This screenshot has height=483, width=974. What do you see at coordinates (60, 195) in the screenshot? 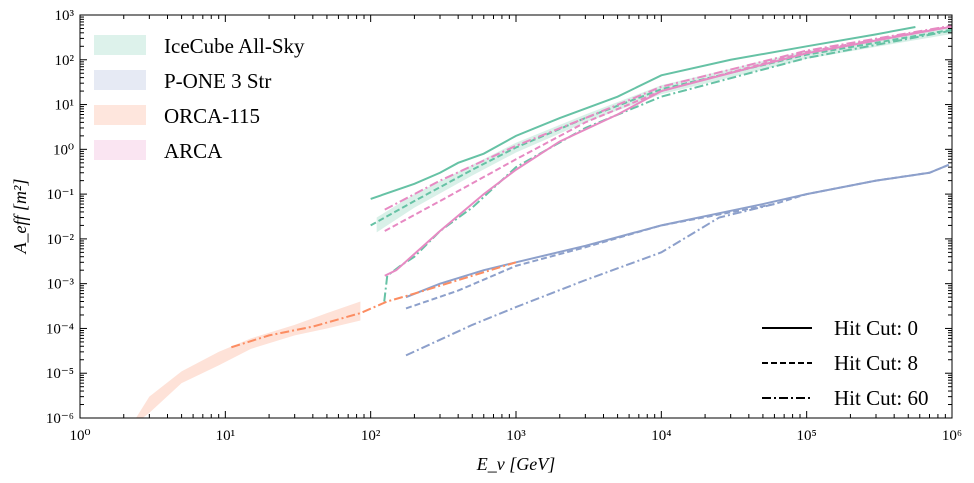
I see `y-tick-label: 10⁻¹` at bounding box center [60, 195].